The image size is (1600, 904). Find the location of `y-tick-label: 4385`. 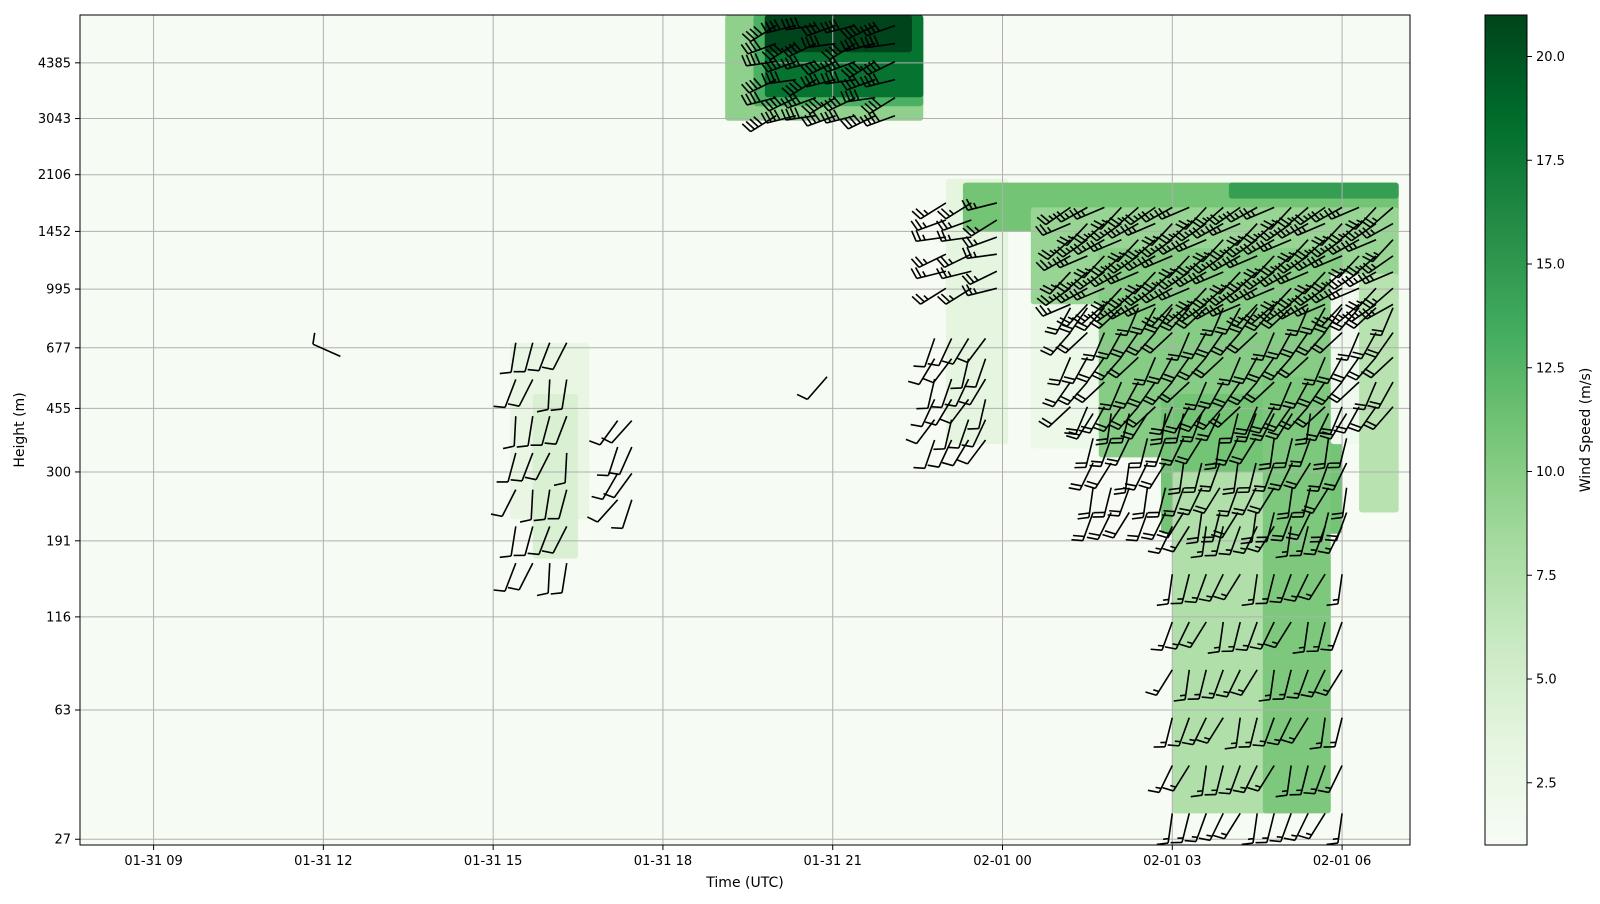

y-tick-label: 4385 is located at coordinates (54, 63).